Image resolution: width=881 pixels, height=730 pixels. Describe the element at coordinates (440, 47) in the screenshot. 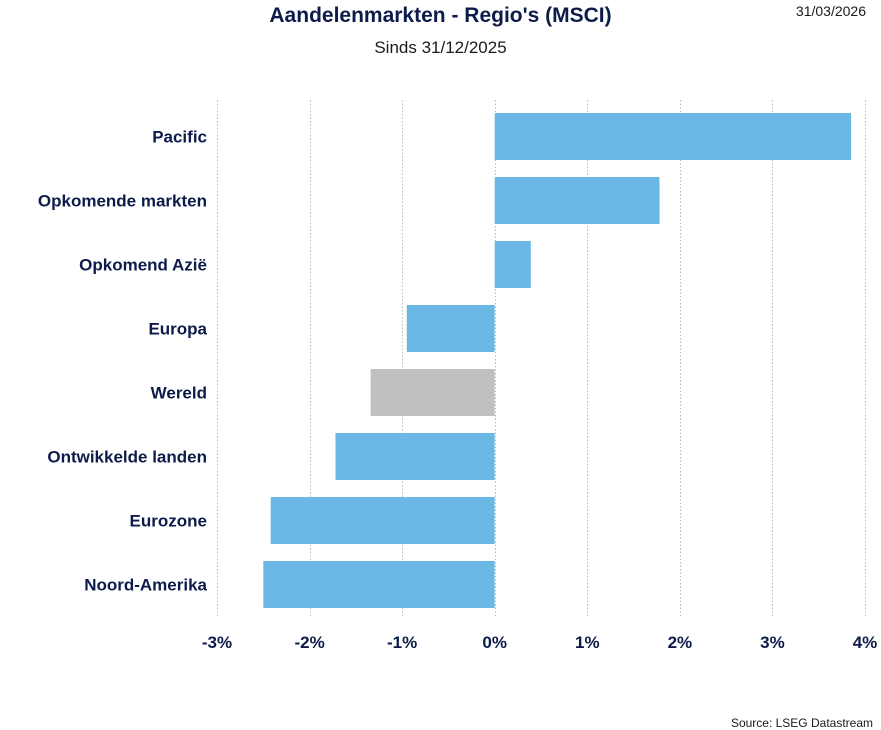

I see `chart-subtitle: Sinds 31/12/2025` at that location.